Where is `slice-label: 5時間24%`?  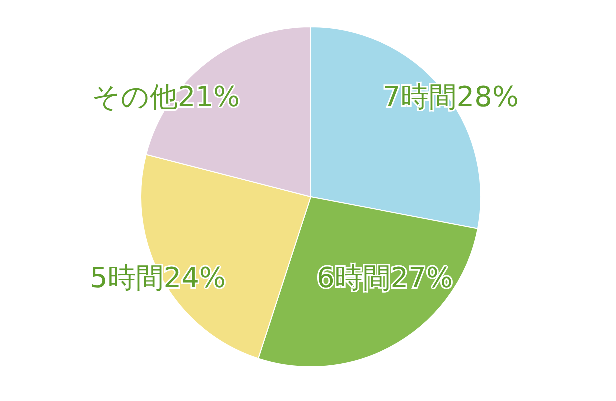 slice-label: 5時間24% is located at coordinates (158, 278).